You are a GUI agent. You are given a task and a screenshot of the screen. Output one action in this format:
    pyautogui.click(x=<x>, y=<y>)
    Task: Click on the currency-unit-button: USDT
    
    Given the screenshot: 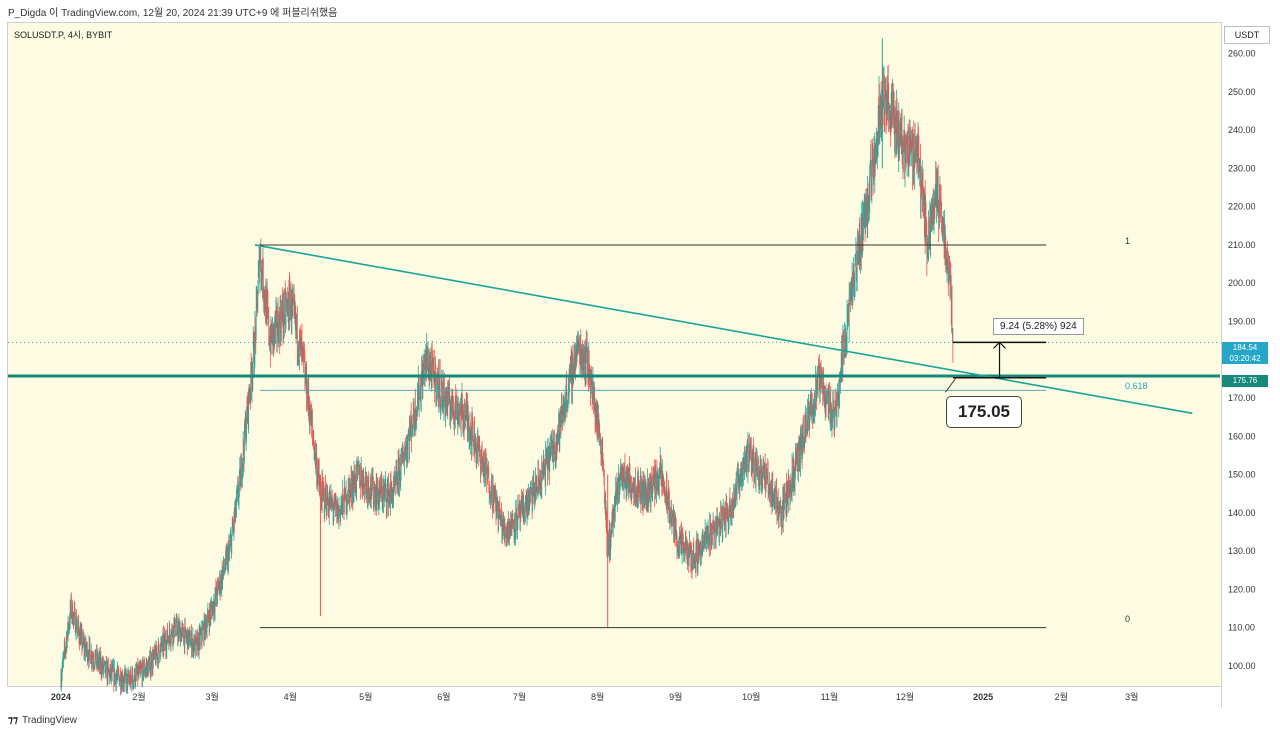 What is the action you would take?
    pyautogui.click(x=1247, y=35)
    